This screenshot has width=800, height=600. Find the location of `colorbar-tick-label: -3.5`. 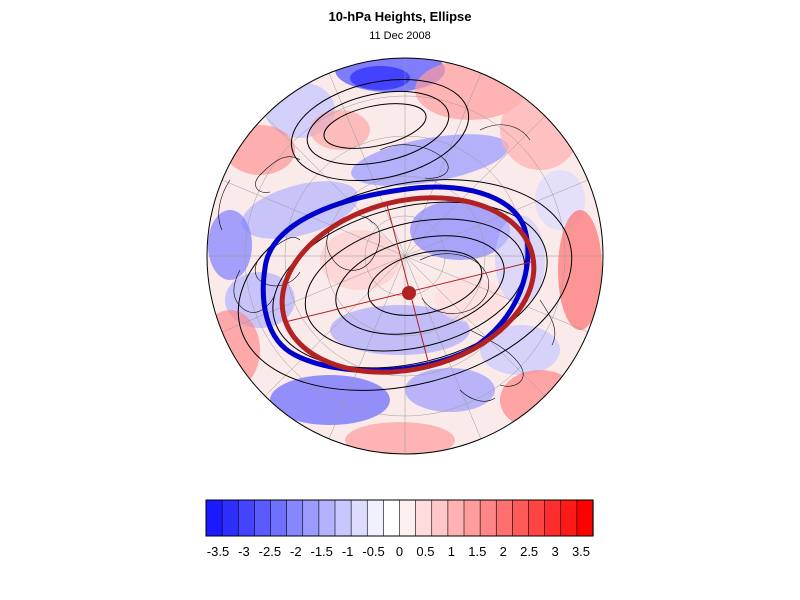

colorbar-tick-label: -3.5 is located at coordinates (218, 551).